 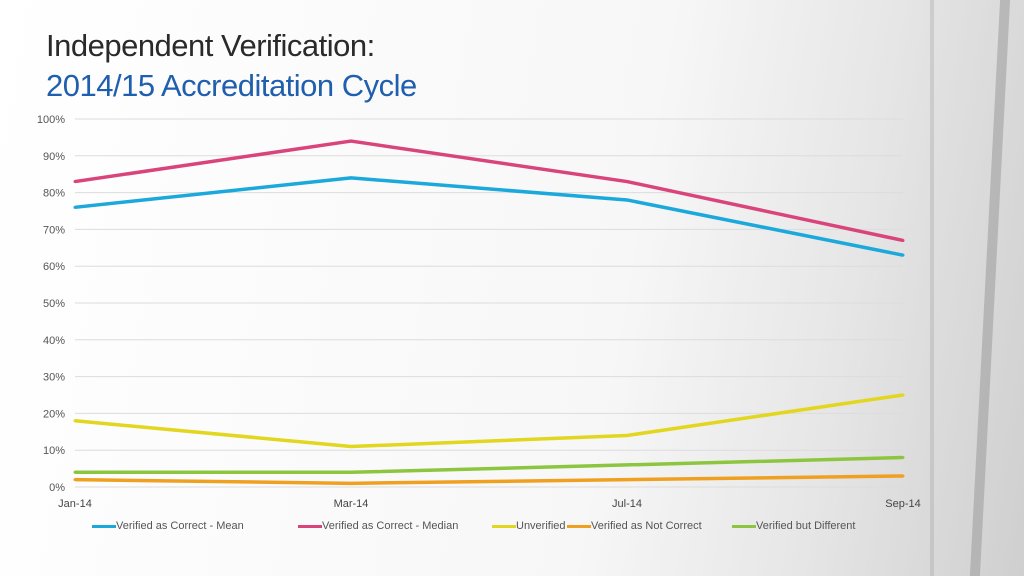 I want to click on x-tick-label: Jan-14, so click(x=75, y=504).